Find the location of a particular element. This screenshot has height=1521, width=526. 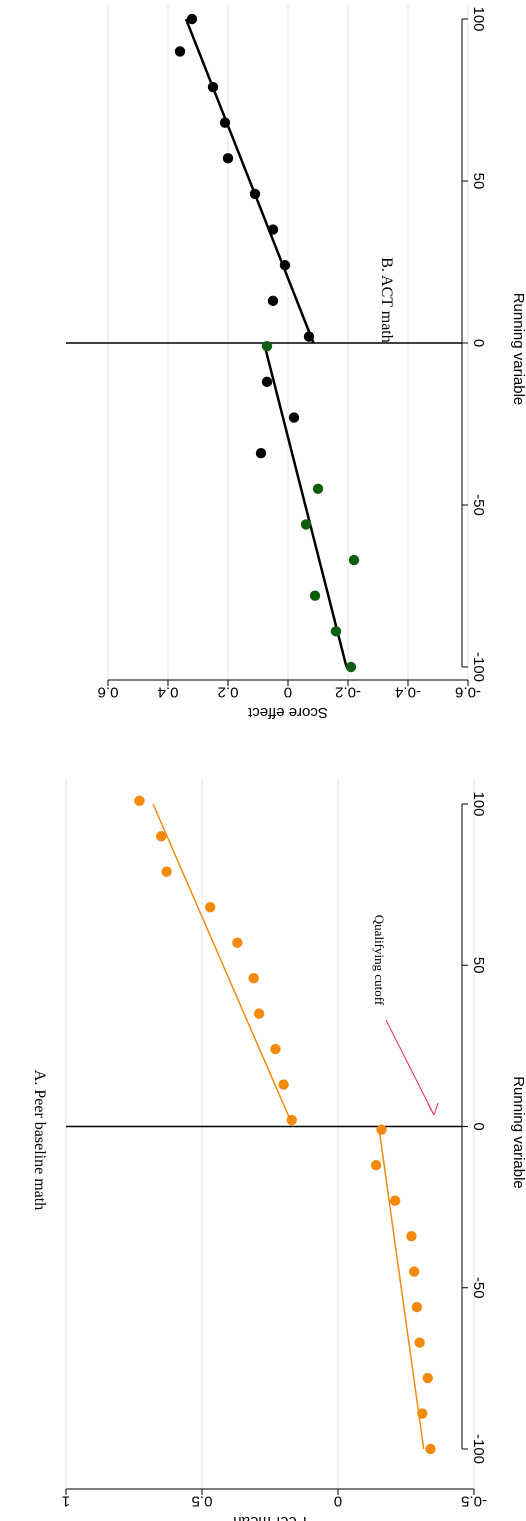

y-tick-label: -0.2 is located at coordinates (348, 692).